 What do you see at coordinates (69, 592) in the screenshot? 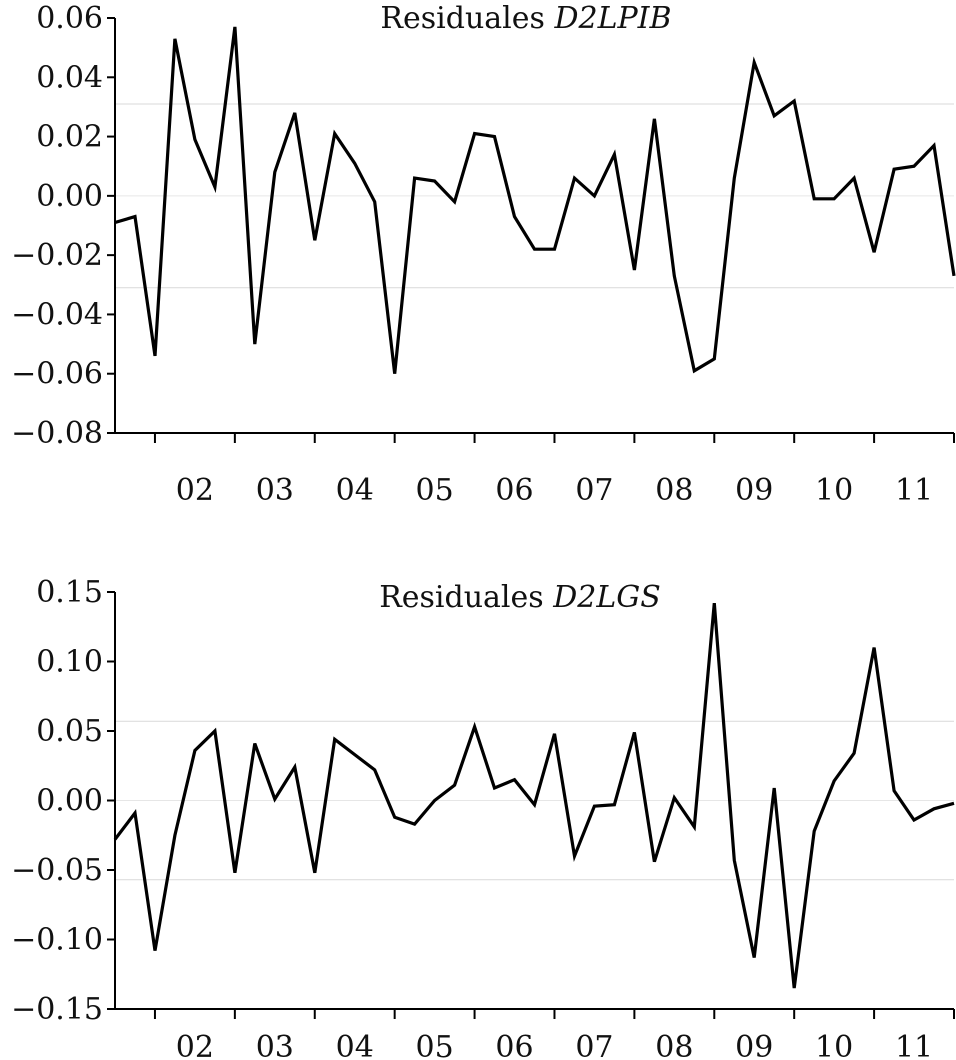
I see `y-tick-label: 0.15` at bounding box center [69, 592].